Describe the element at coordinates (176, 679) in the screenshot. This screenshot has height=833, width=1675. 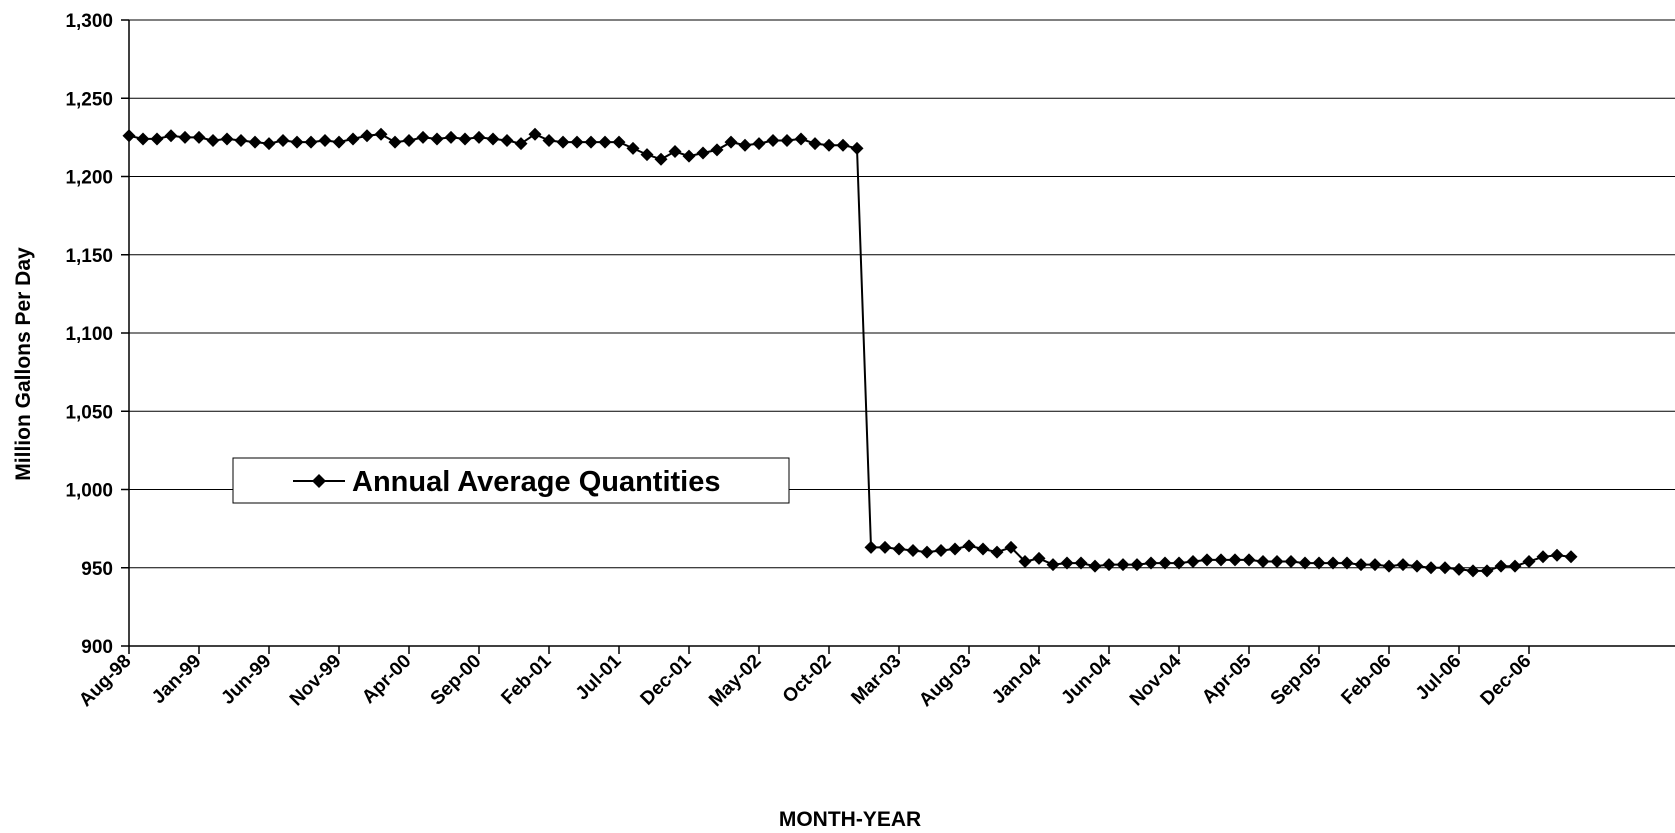
I see `x-tick-label: Jan-99` at that location.